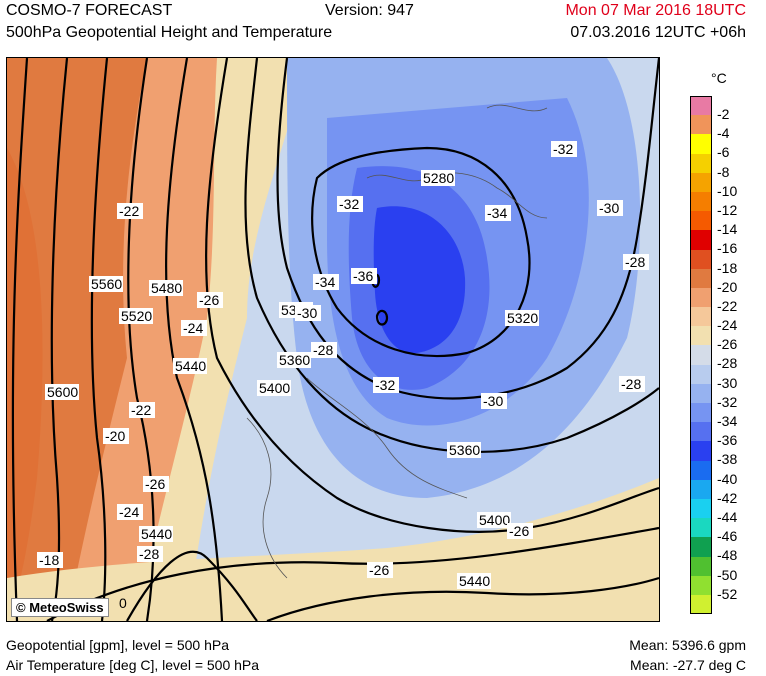  Describe the element at coordinates (725, 281) in the screenshot. I see `legend-row: -20` at that location.